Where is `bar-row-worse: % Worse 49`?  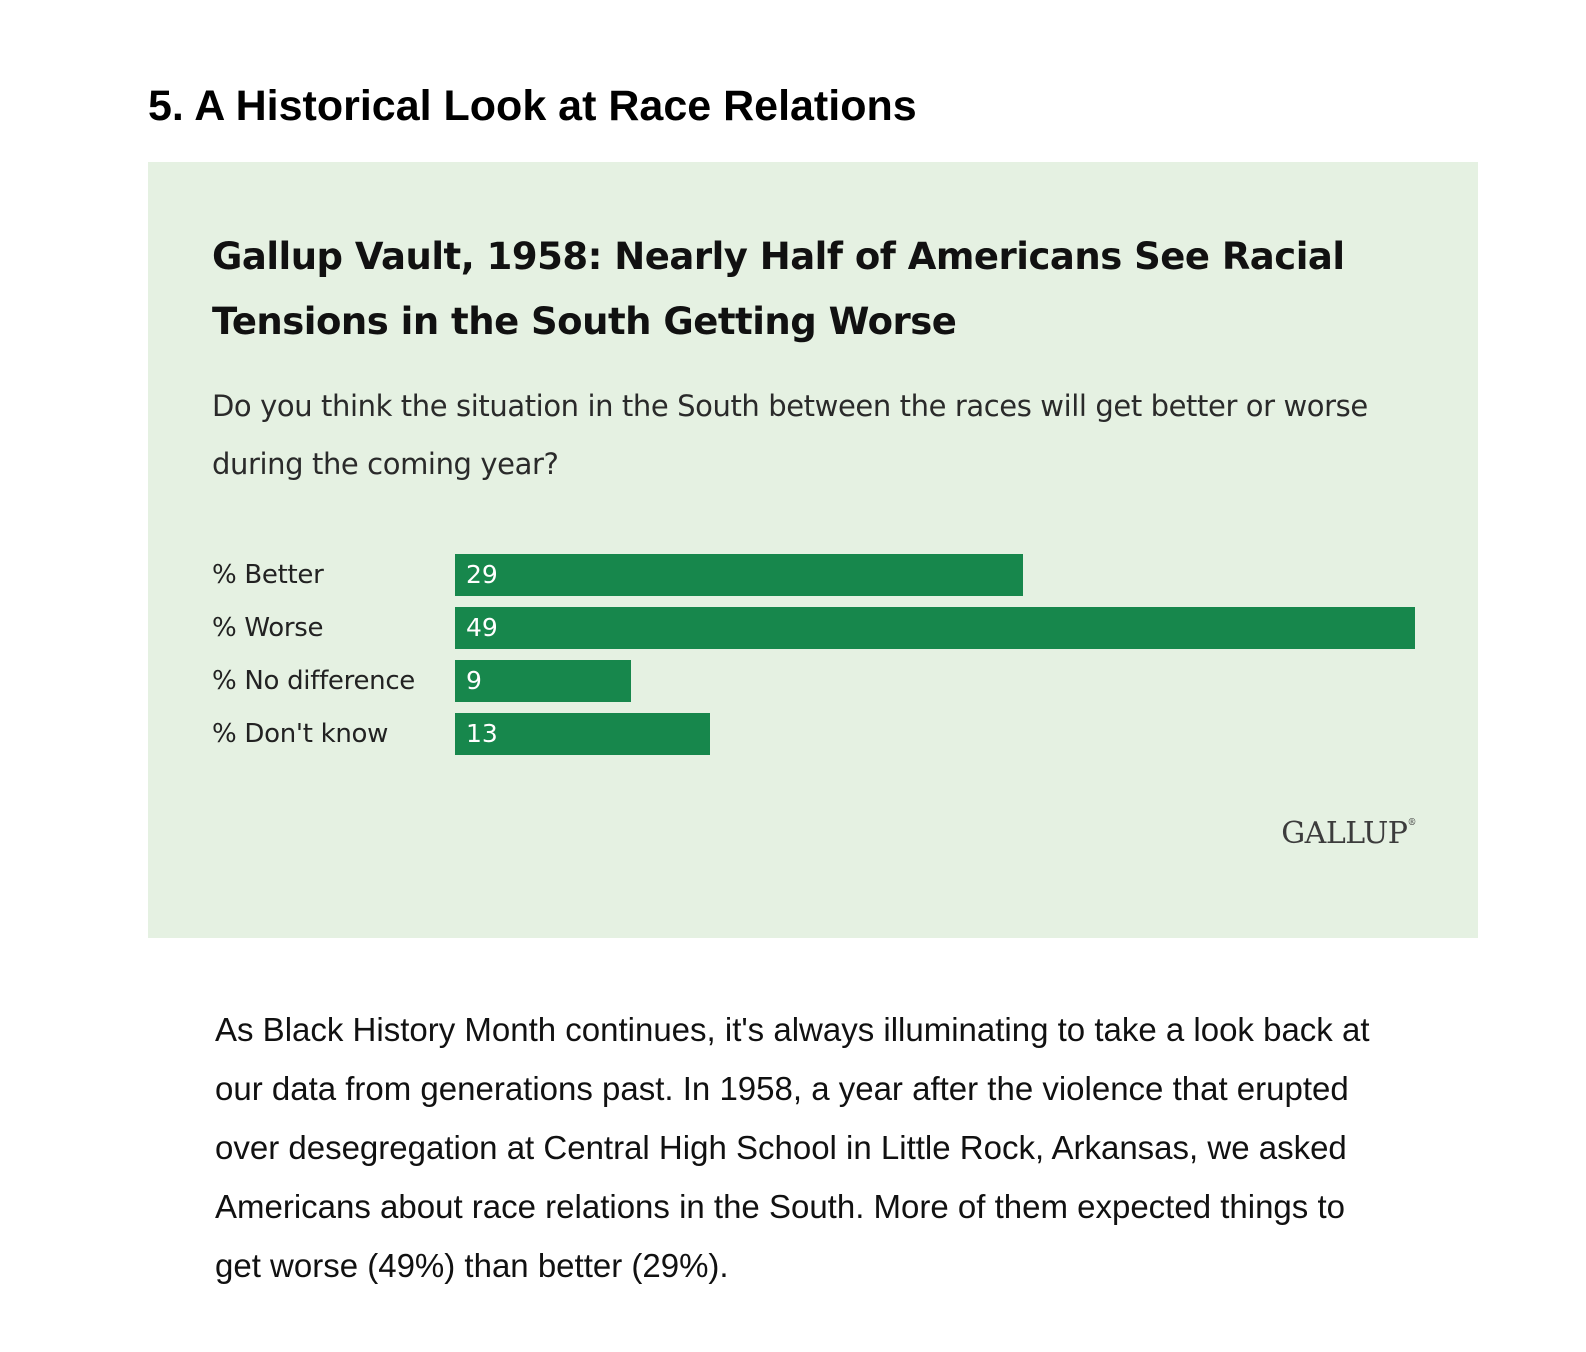
bar-row-worse: % Worse 49 is located at coordinates (813, 628).